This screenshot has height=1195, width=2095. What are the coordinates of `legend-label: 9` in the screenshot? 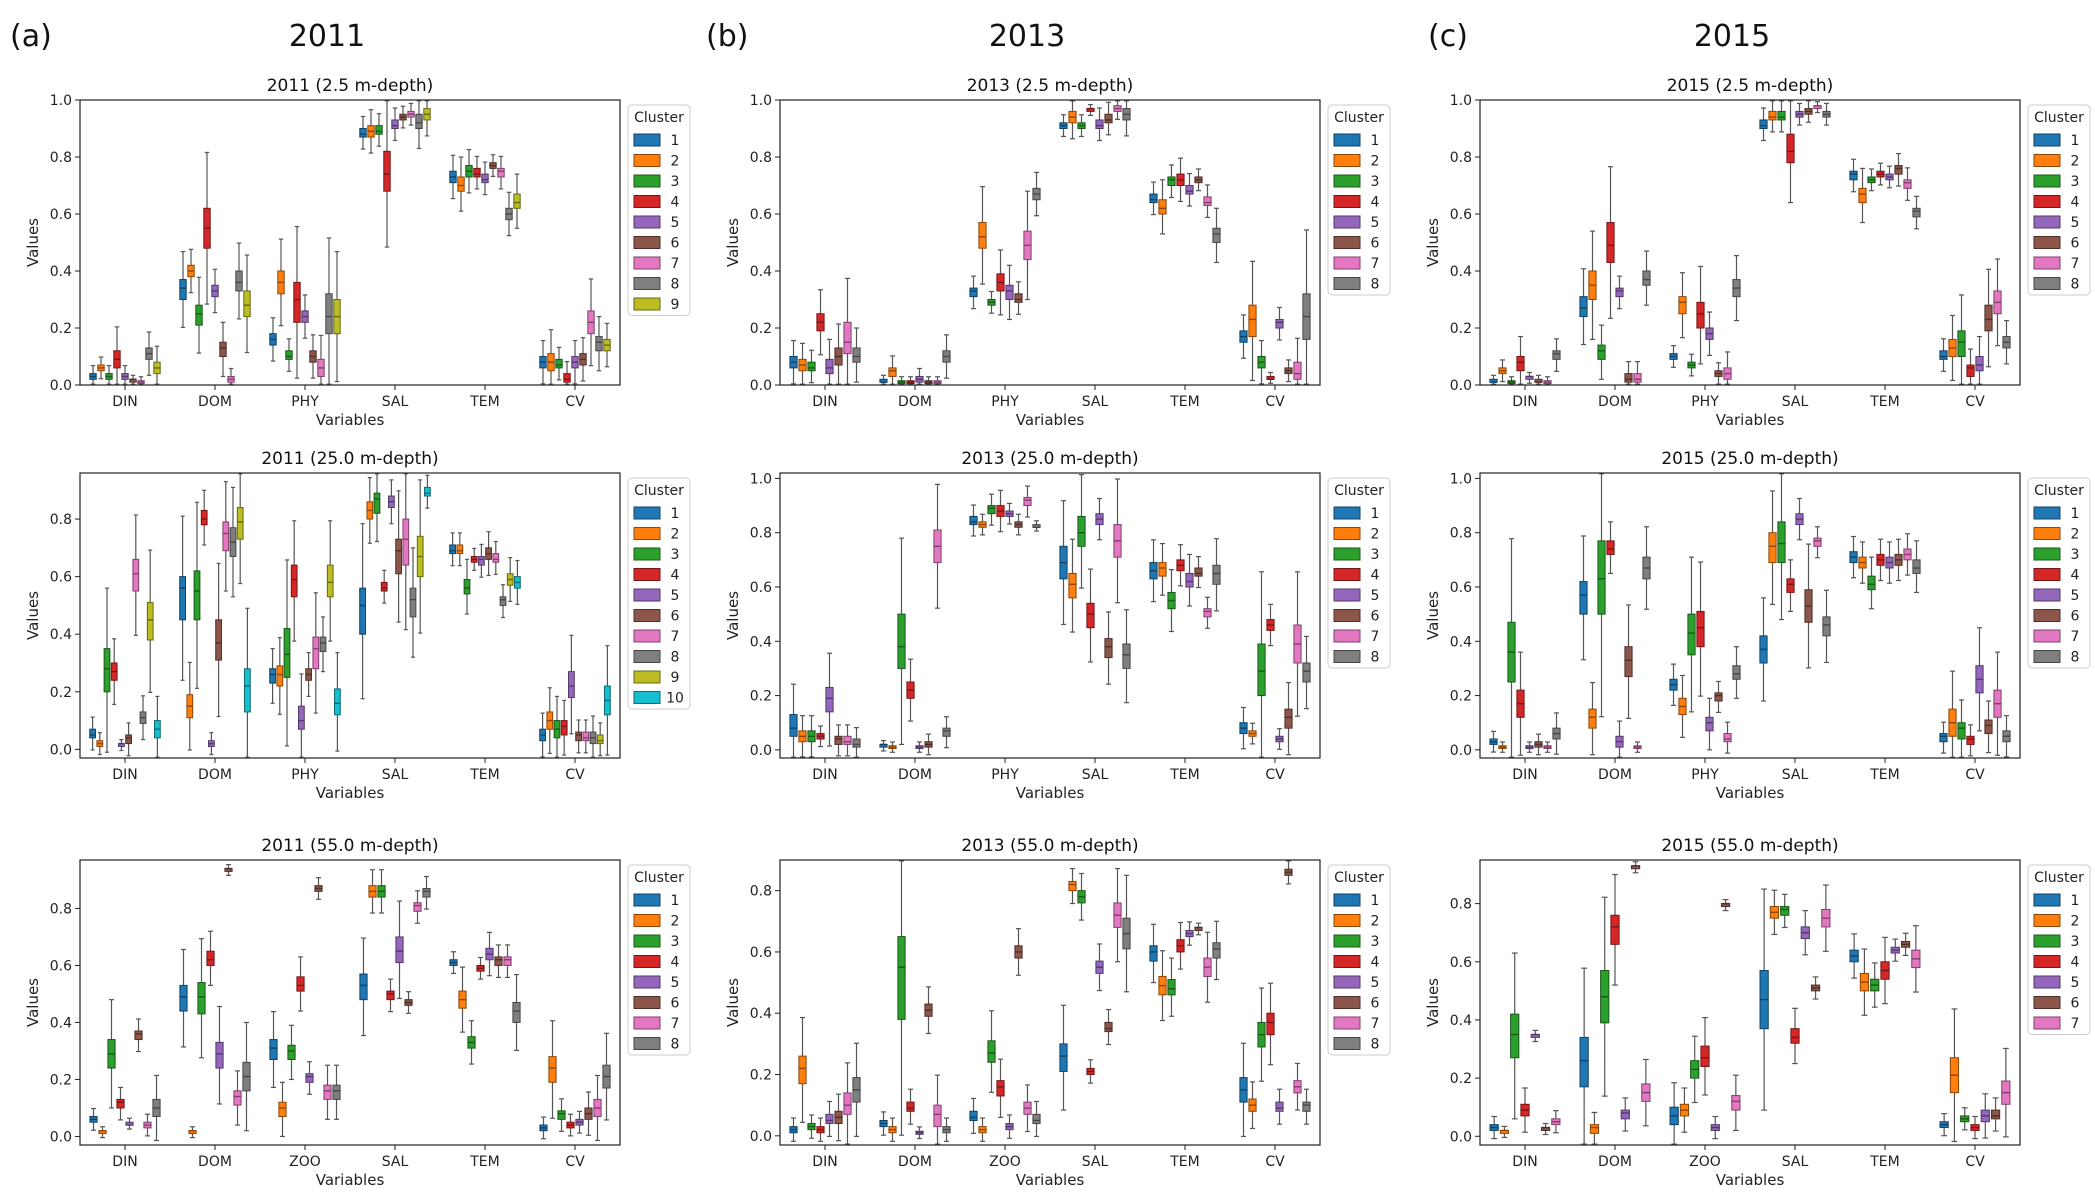 It's located at (675, 305).